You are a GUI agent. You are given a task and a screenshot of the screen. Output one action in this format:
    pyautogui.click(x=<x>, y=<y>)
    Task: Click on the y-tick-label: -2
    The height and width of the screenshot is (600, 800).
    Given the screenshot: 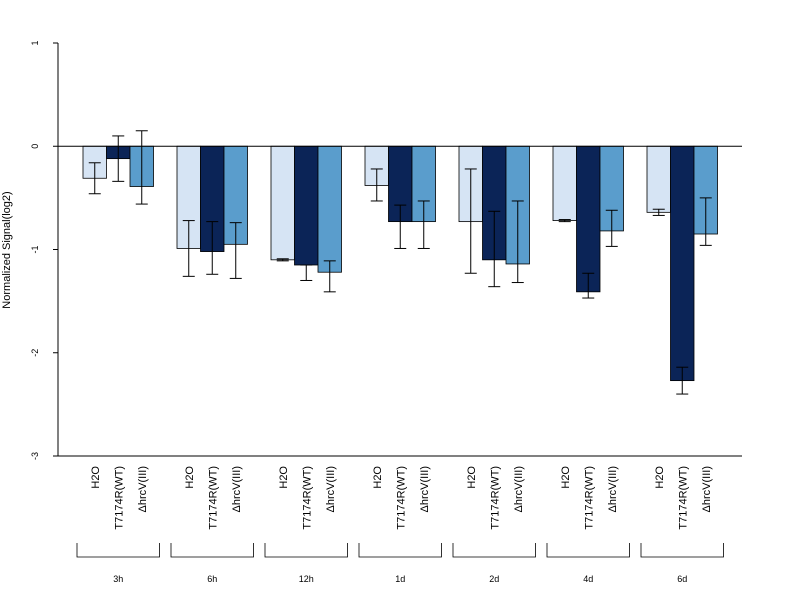 What is the action you would take?
    pyautogui.click(x=35, y=353)
    